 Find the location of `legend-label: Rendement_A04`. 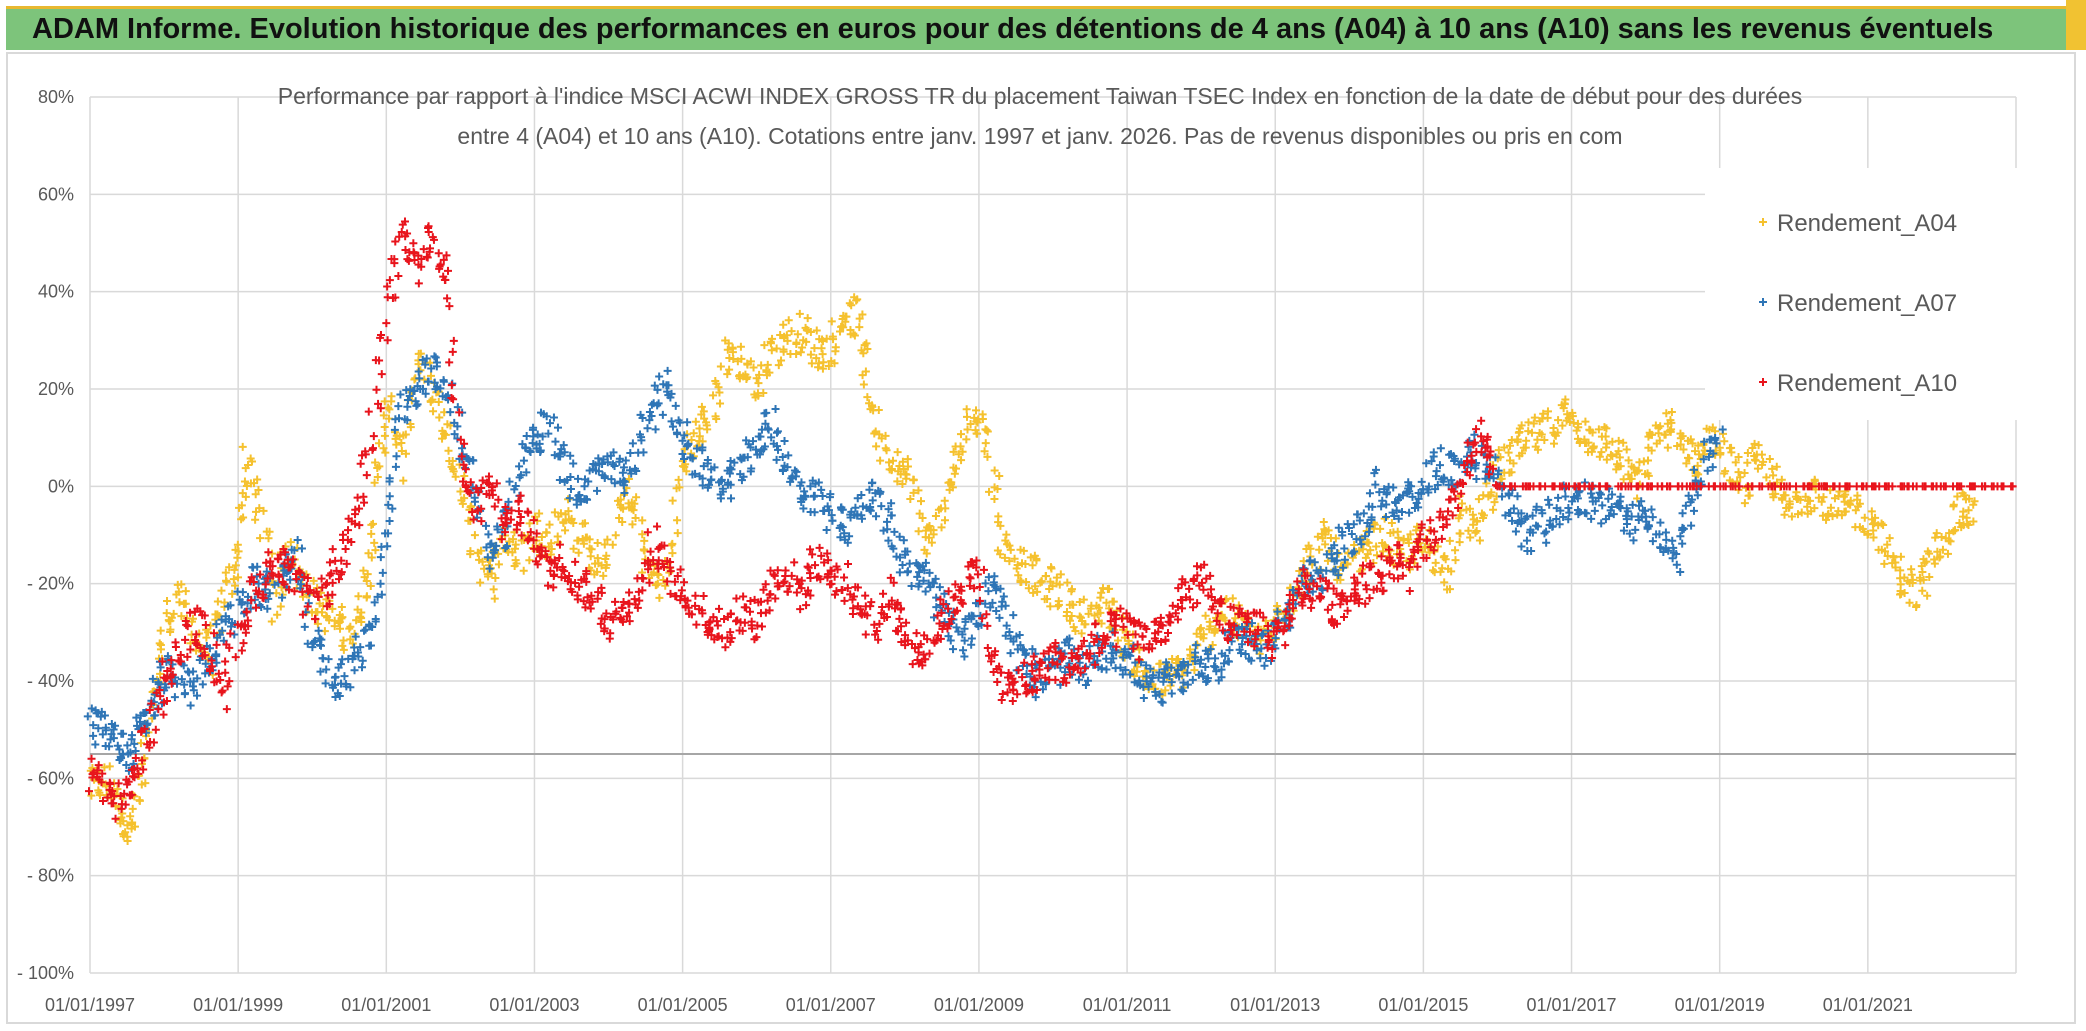

legend-label: Rendement_A04 is located at coordinates (1867, 223).